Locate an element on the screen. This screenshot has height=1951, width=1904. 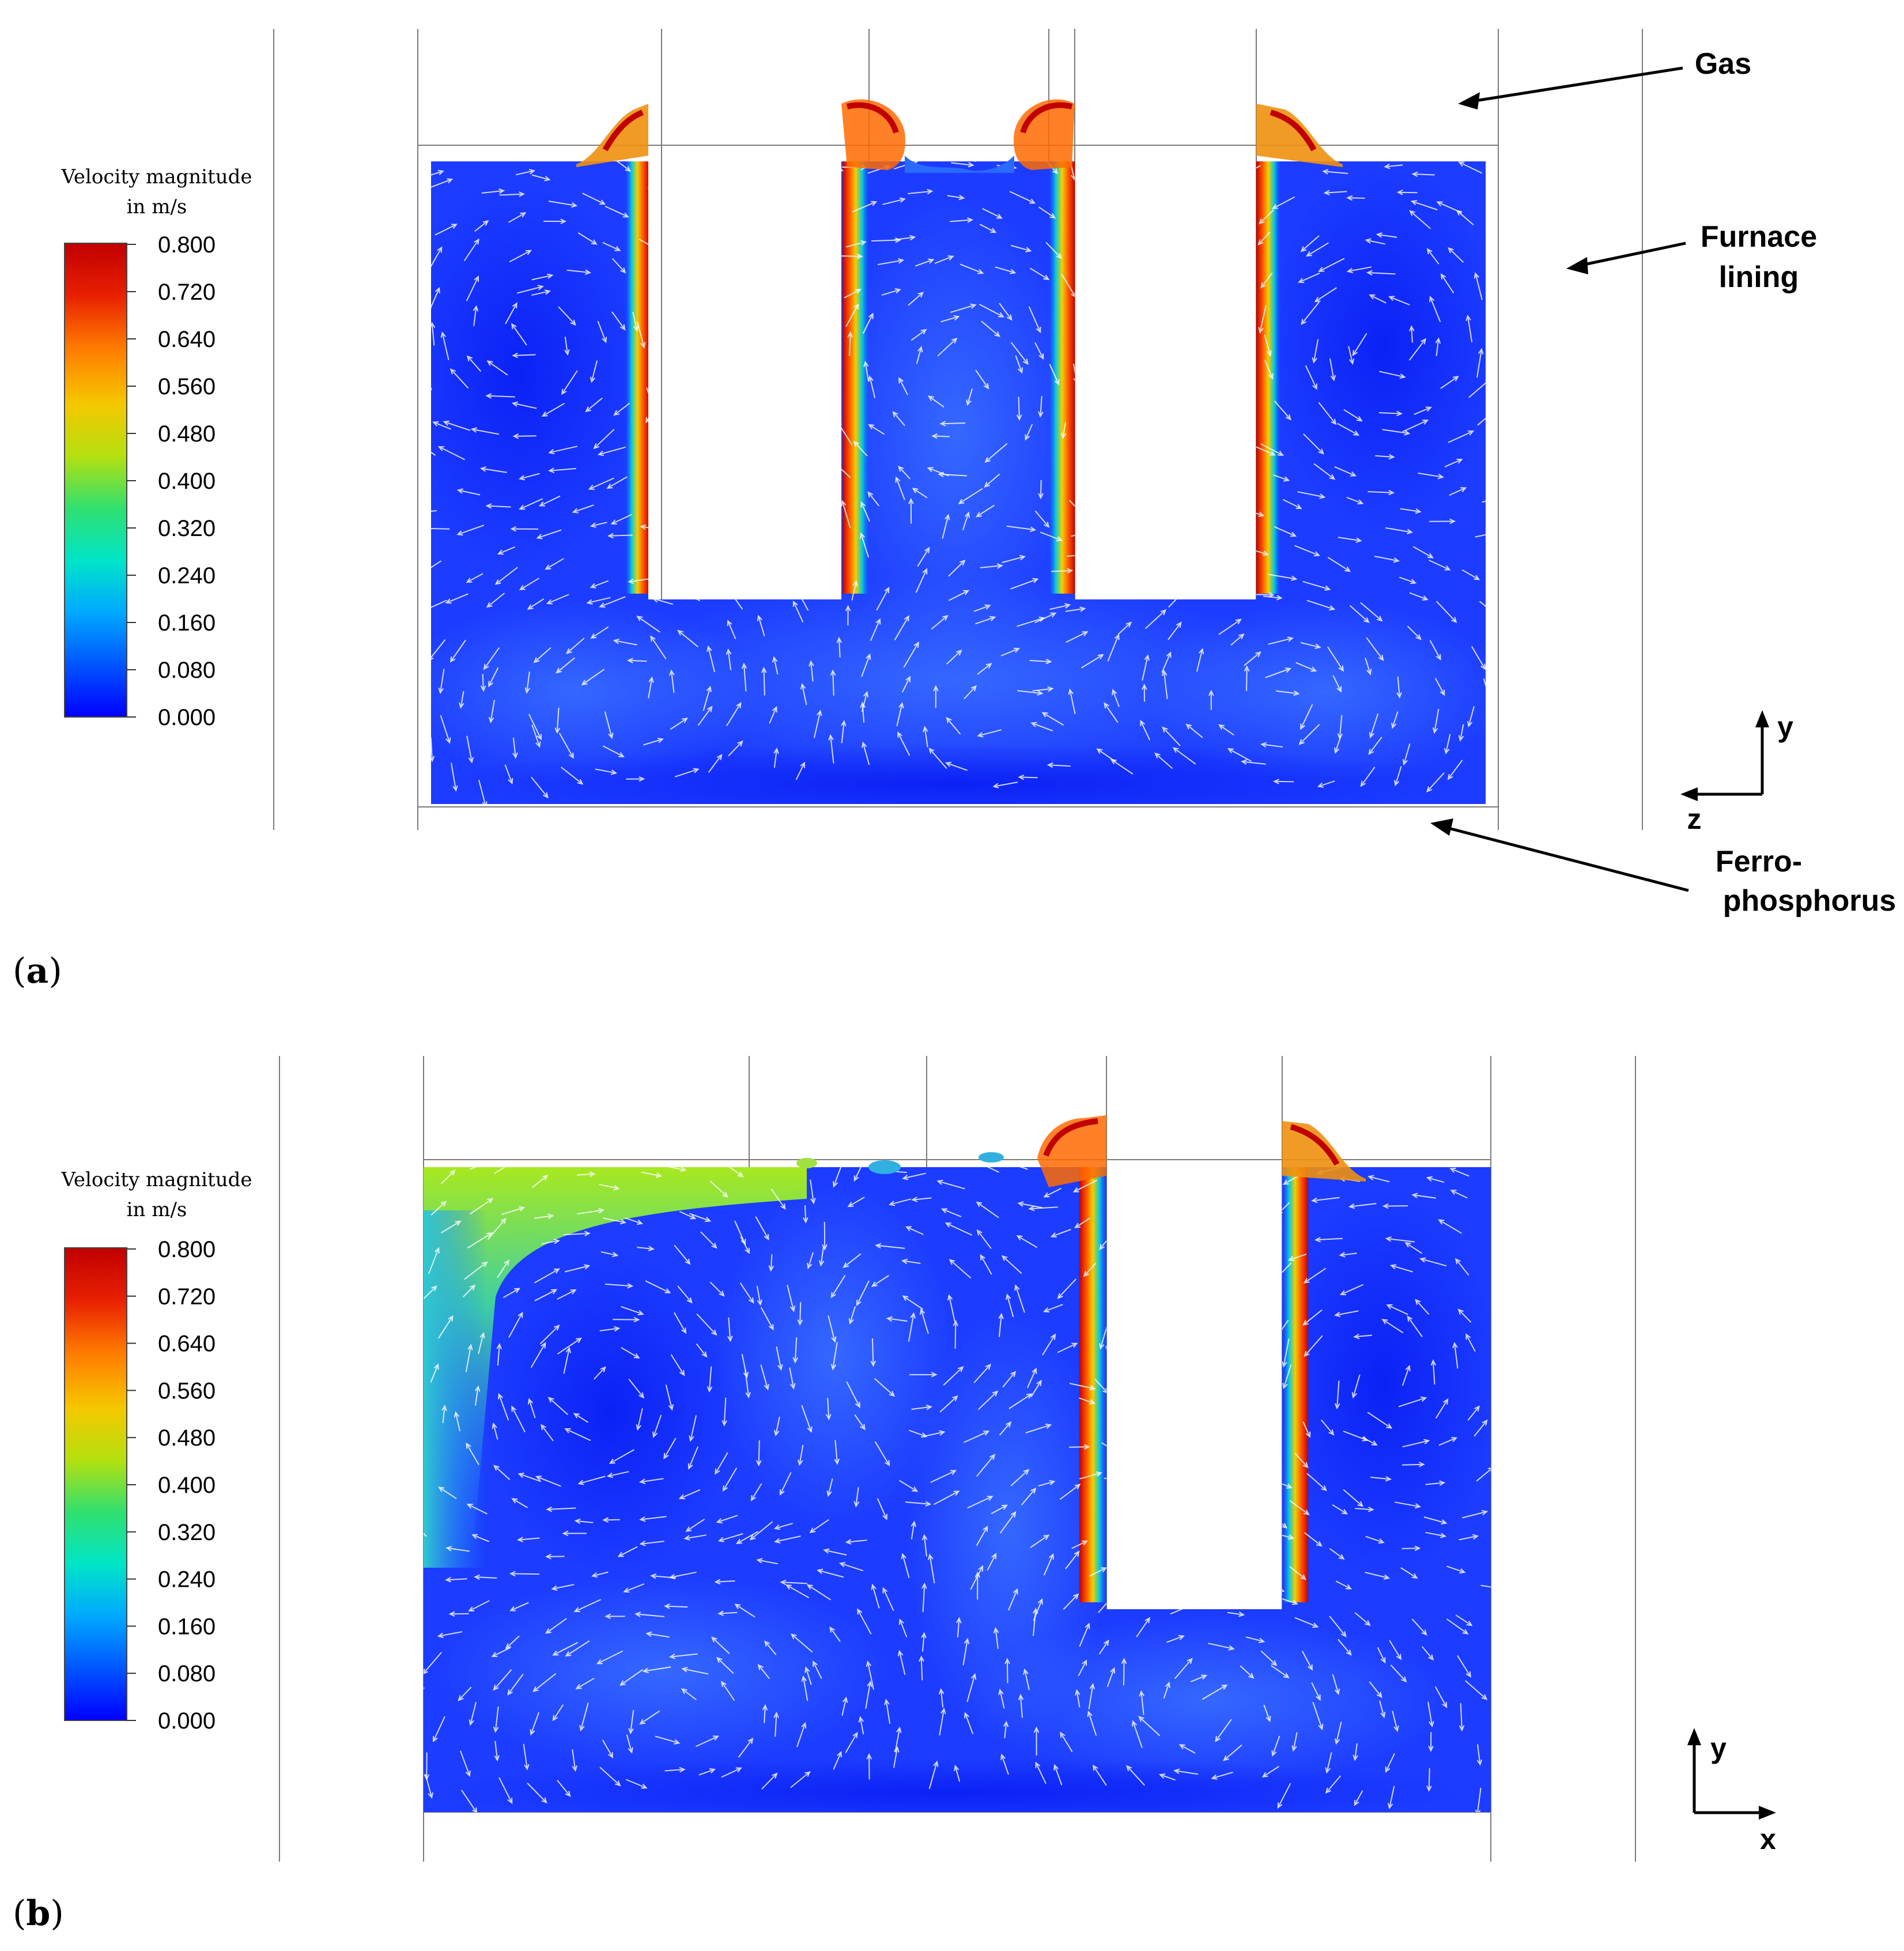
annotations-a: Gas Furnace lining Ferro- phosphorus is located at coordinates (1663, 482).